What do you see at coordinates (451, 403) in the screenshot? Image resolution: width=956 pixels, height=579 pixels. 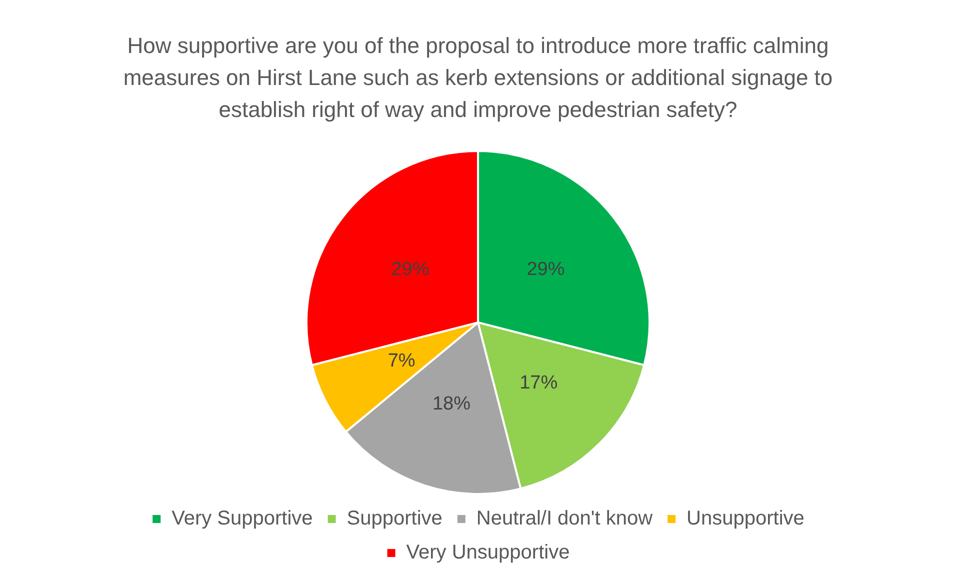 I see `data-label: 18%` at bounding box center [451, 403].